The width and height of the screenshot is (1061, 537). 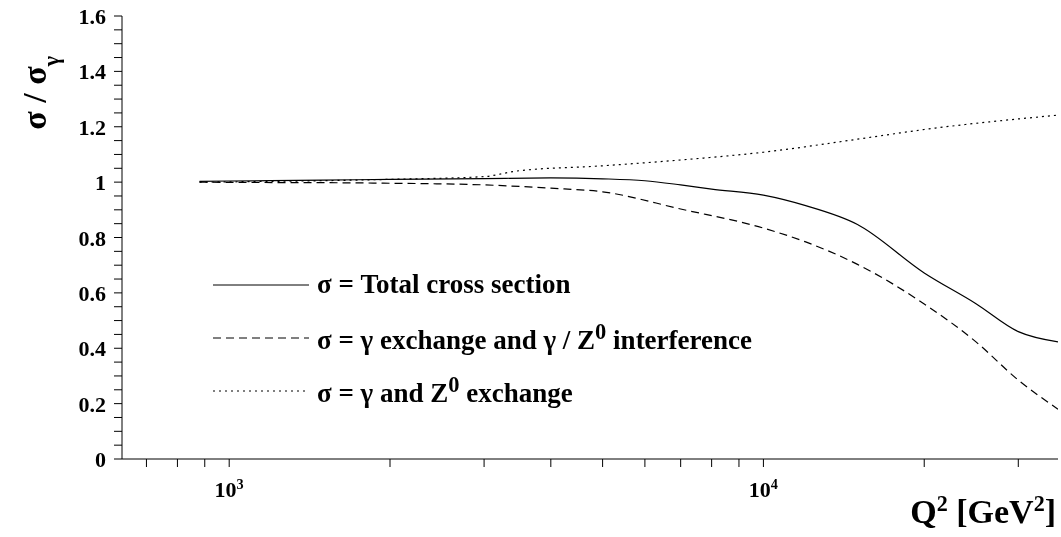 What do you see at coordinates (229, 489) in the screenshot?
I see `x-tick-label: 10$^{3}$` at bounding box center [229, 489].